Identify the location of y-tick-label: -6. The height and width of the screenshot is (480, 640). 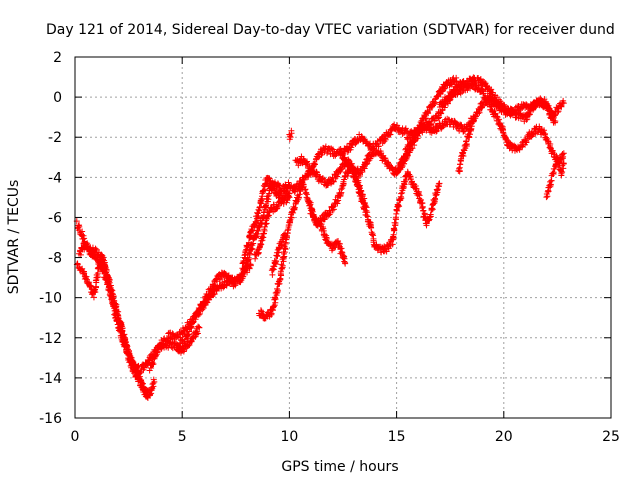
(55, 218).